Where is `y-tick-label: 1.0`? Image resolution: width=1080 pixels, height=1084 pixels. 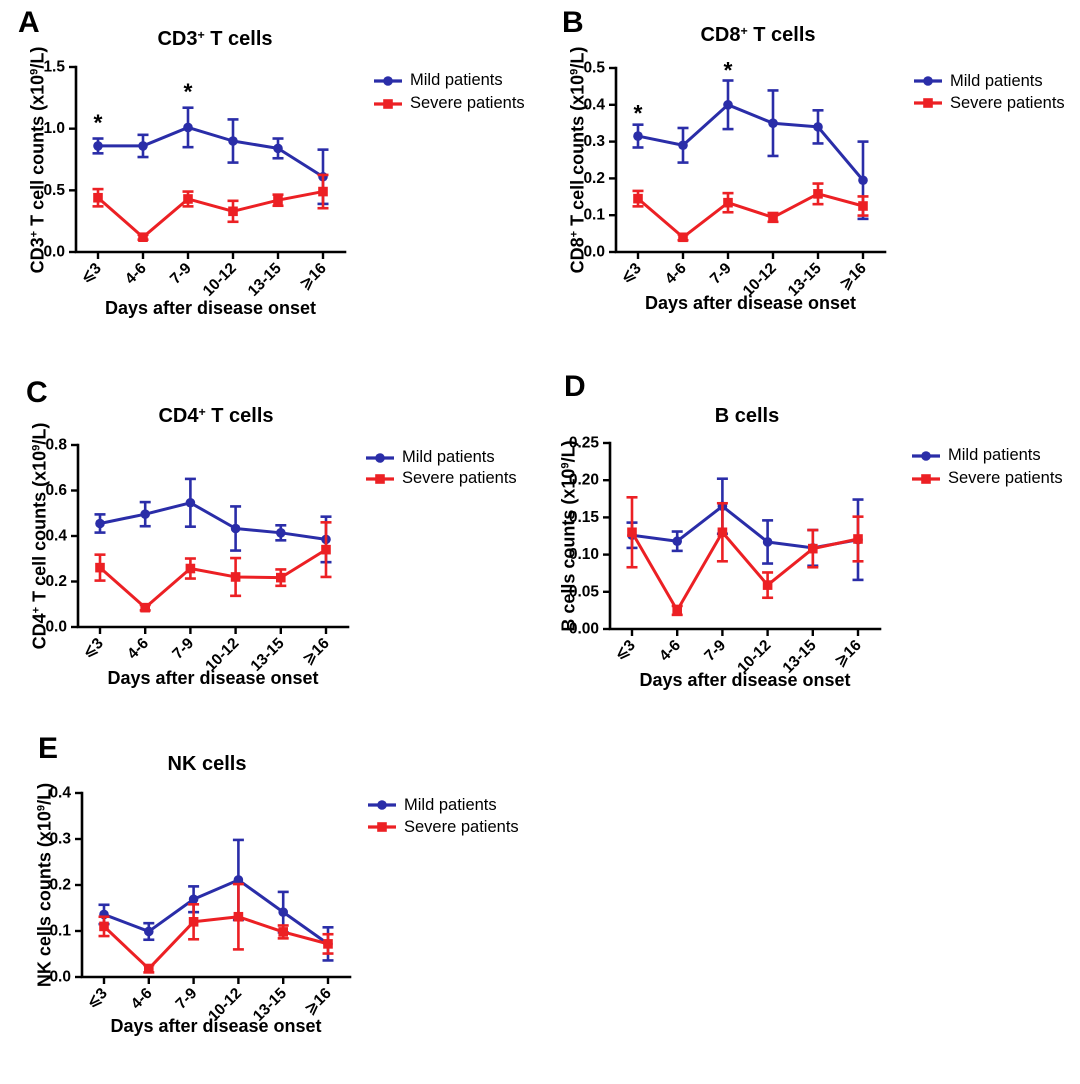 y-tick-label: 1.0 is located at coordinates (54, 128).